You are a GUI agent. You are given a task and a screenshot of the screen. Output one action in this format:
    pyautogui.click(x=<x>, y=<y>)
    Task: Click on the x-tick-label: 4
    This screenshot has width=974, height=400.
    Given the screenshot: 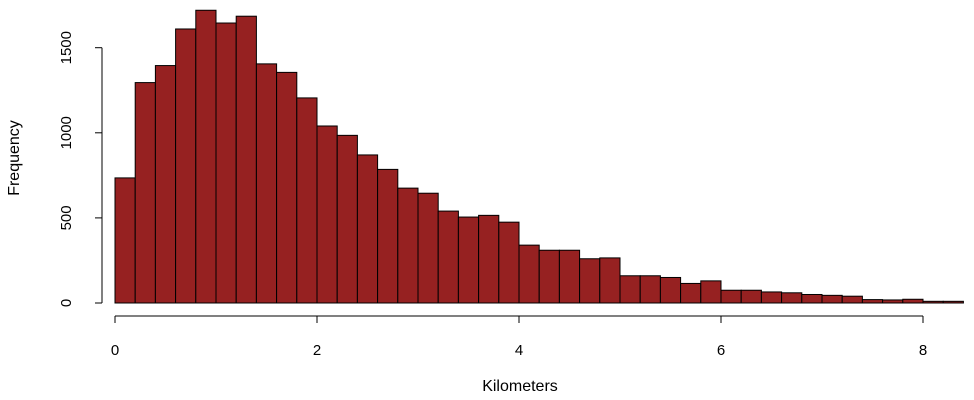 What is the action you would take?
    pyautogui.click(x=519, y=350)
    